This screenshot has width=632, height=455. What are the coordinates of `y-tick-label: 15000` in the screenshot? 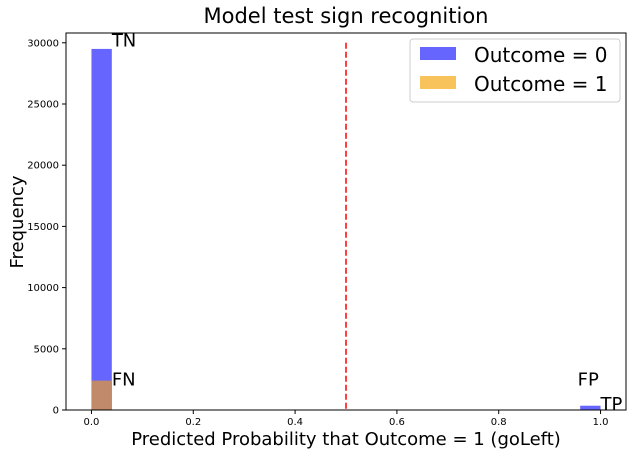 It's located at (43, 227).